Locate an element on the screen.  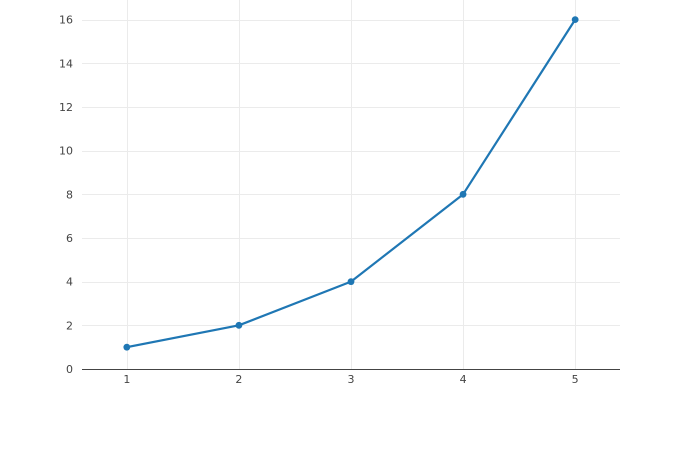
x-tick-label: 3 is located at coordinates (351, 379).